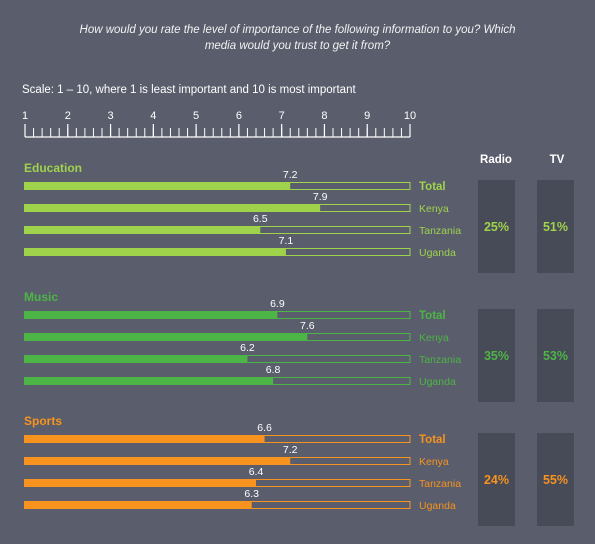 The height and width of the screenshot is (544, 595). Describe the element at coordinates (555, 479) in the screenshot. I see `tv-share-sports: 55%` at that location.